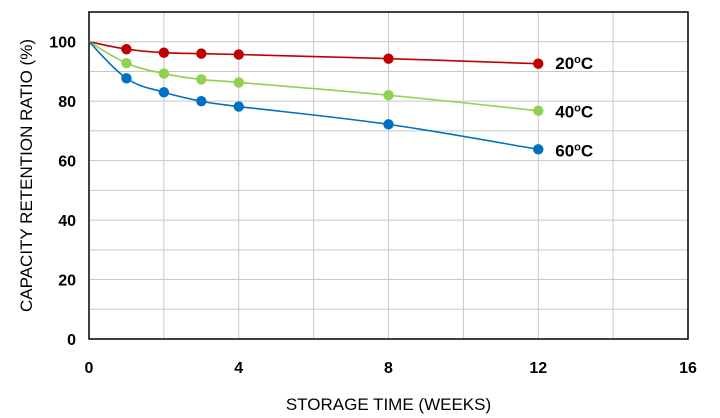 This screenshot has height=418, width=720. I want to click on series-label-value: 60, so click(564, 150).